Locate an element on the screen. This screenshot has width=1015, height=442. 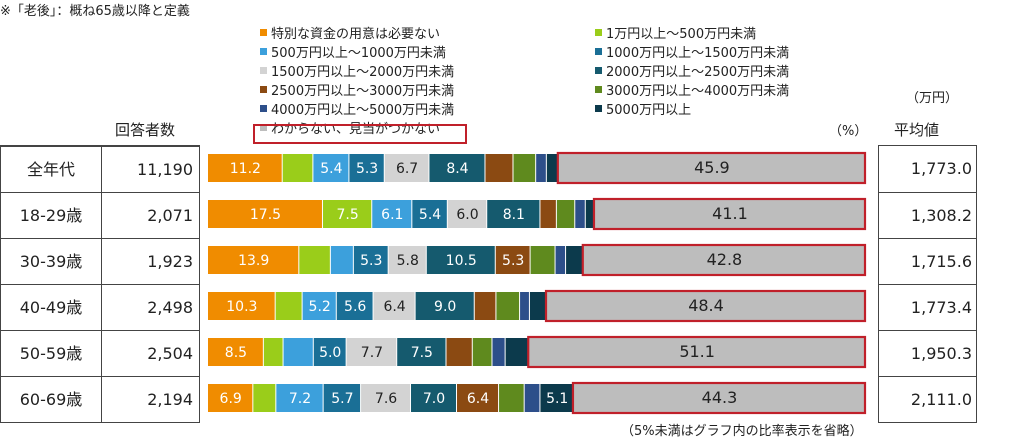
data-label: 5.6 is located at coordinates (355, 307).